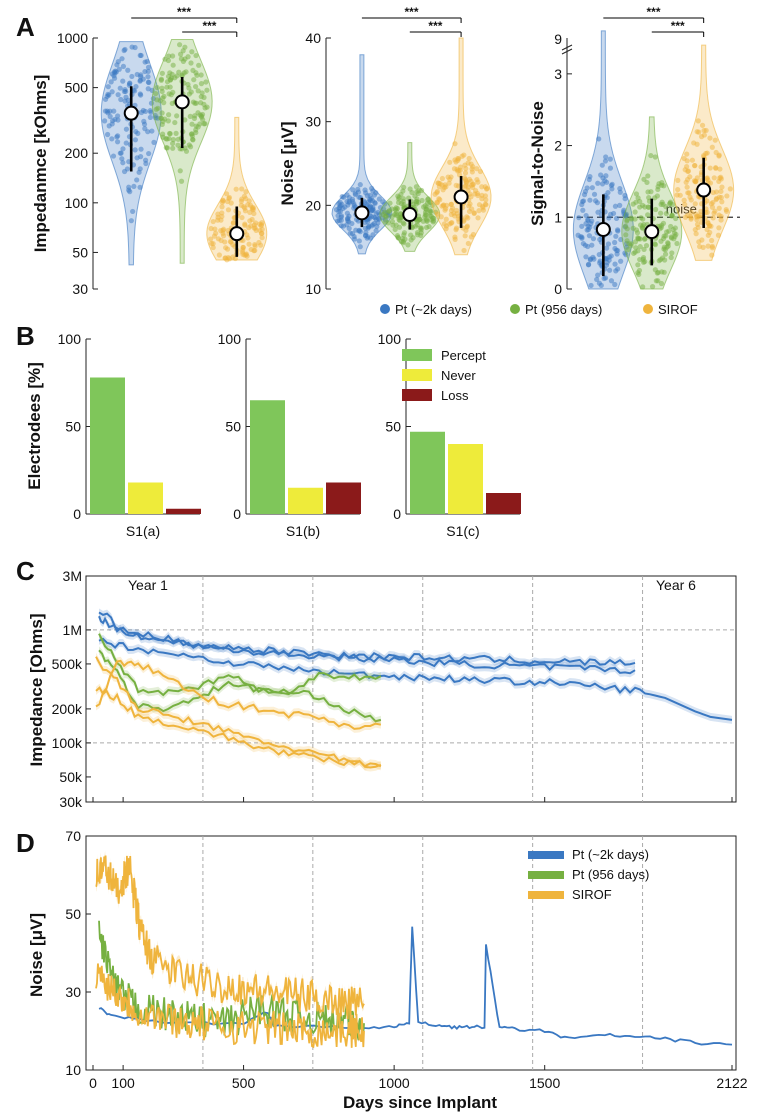  What do you see at coordinates (567, 47) in the screenshot?
I see `axis-break-mark` at bounding box center [567, 47].